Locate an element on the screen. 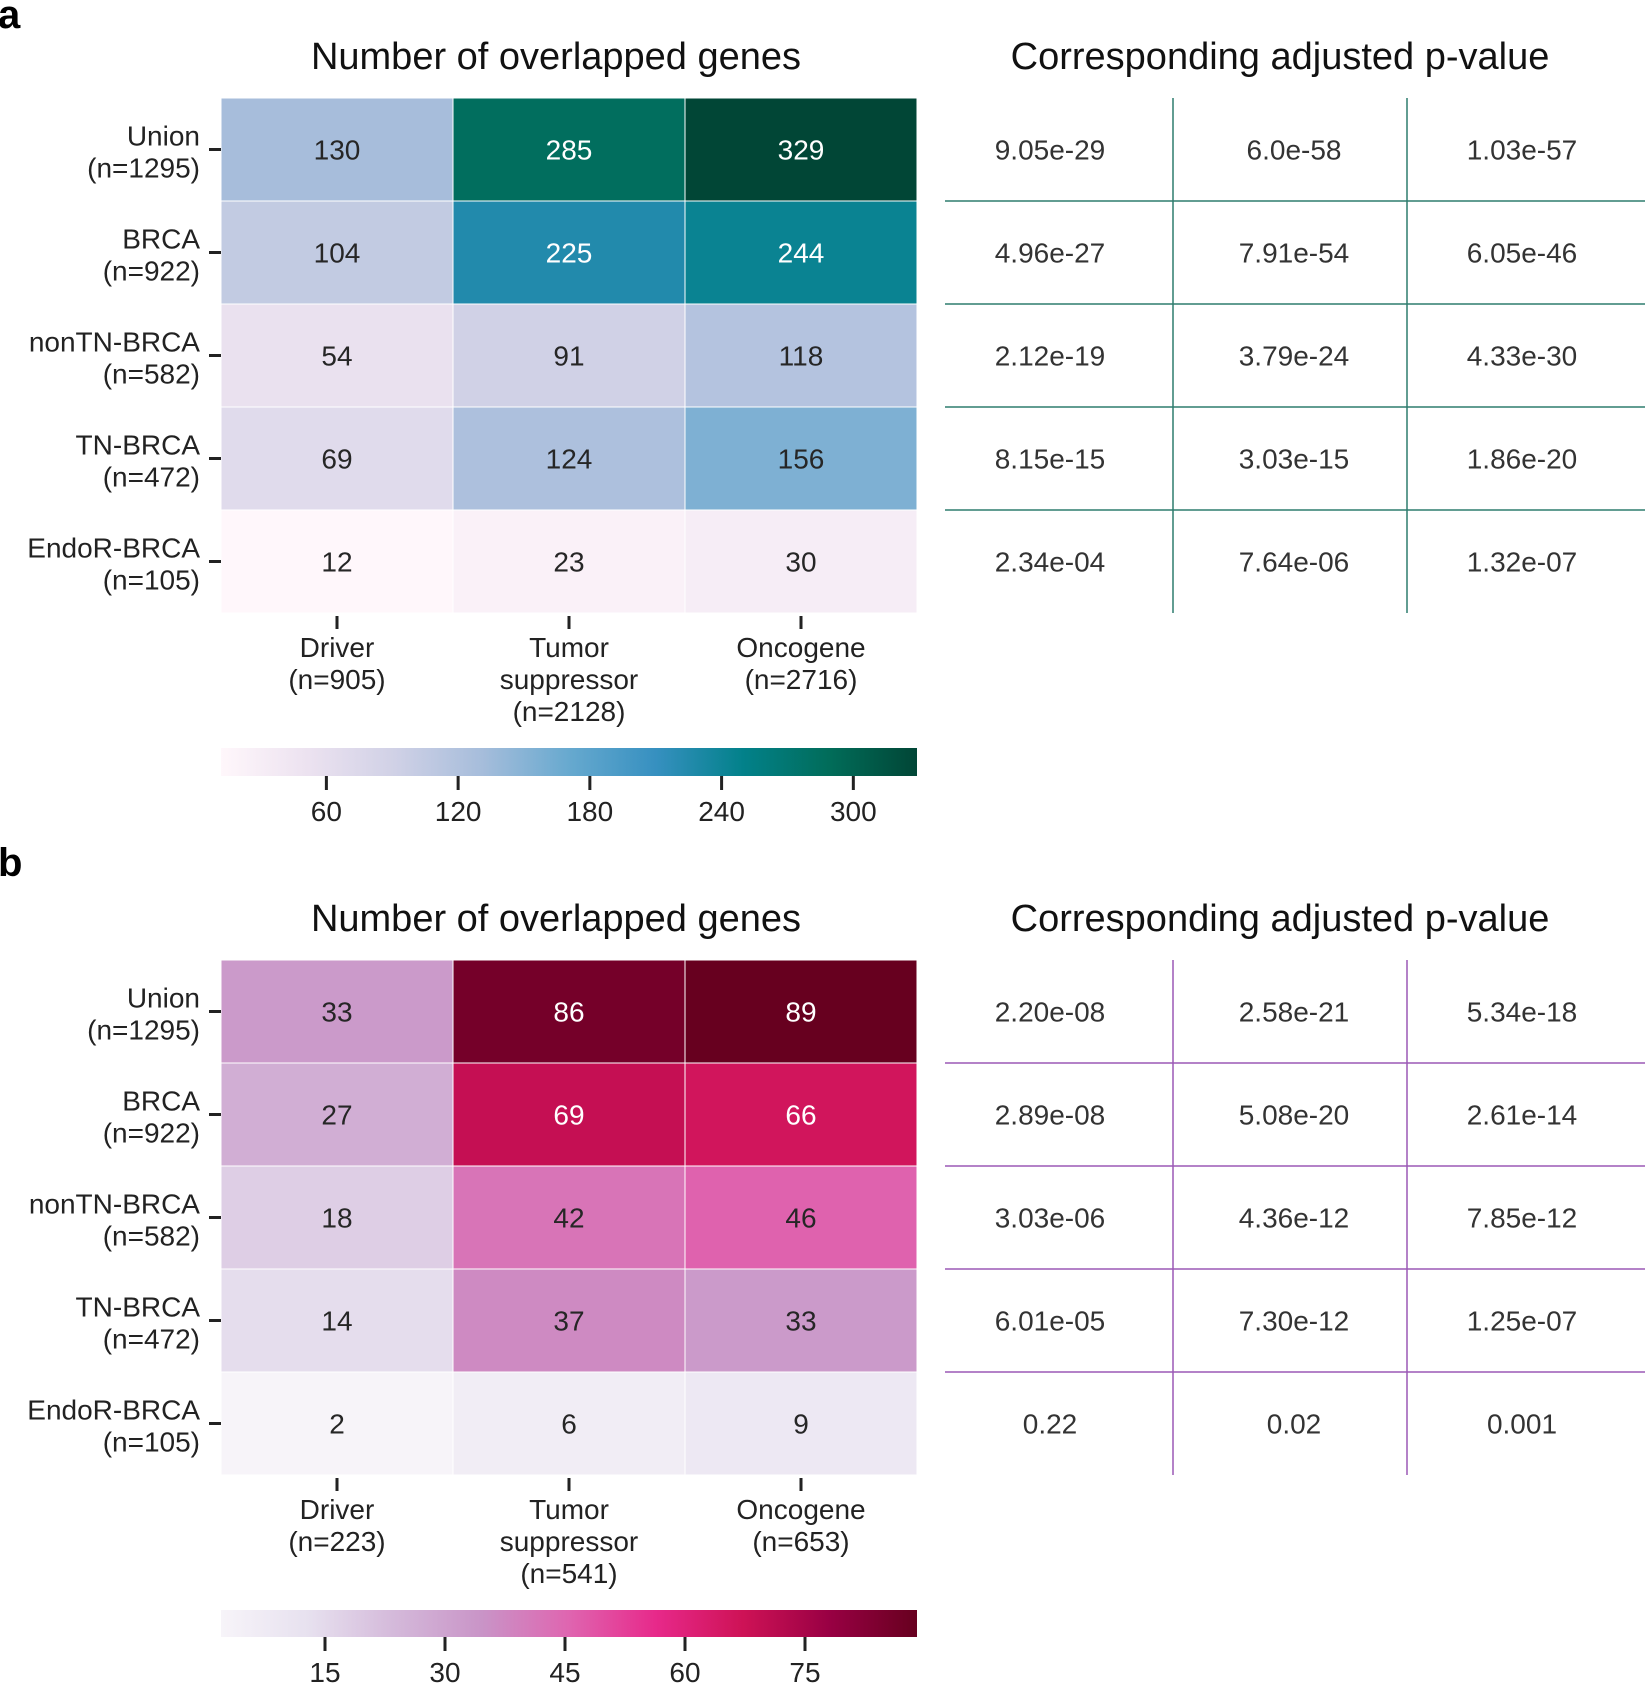  cell-value-label: 14 is located at coordinates (336, 1321).